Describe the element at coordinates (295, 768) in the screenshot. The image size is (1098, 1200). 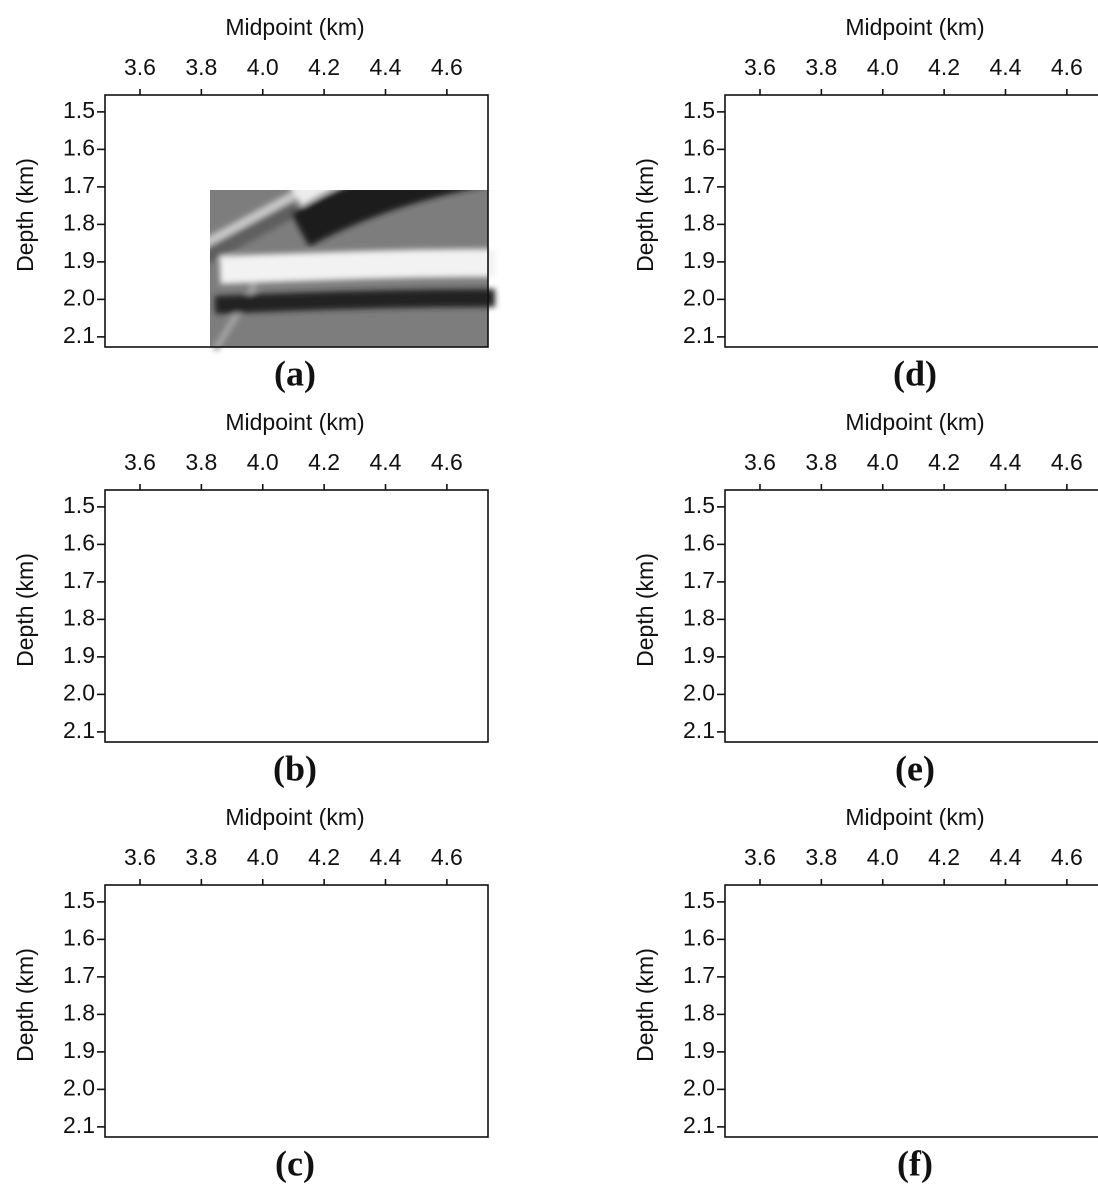
I see `panel-caption: (b)` at that location.